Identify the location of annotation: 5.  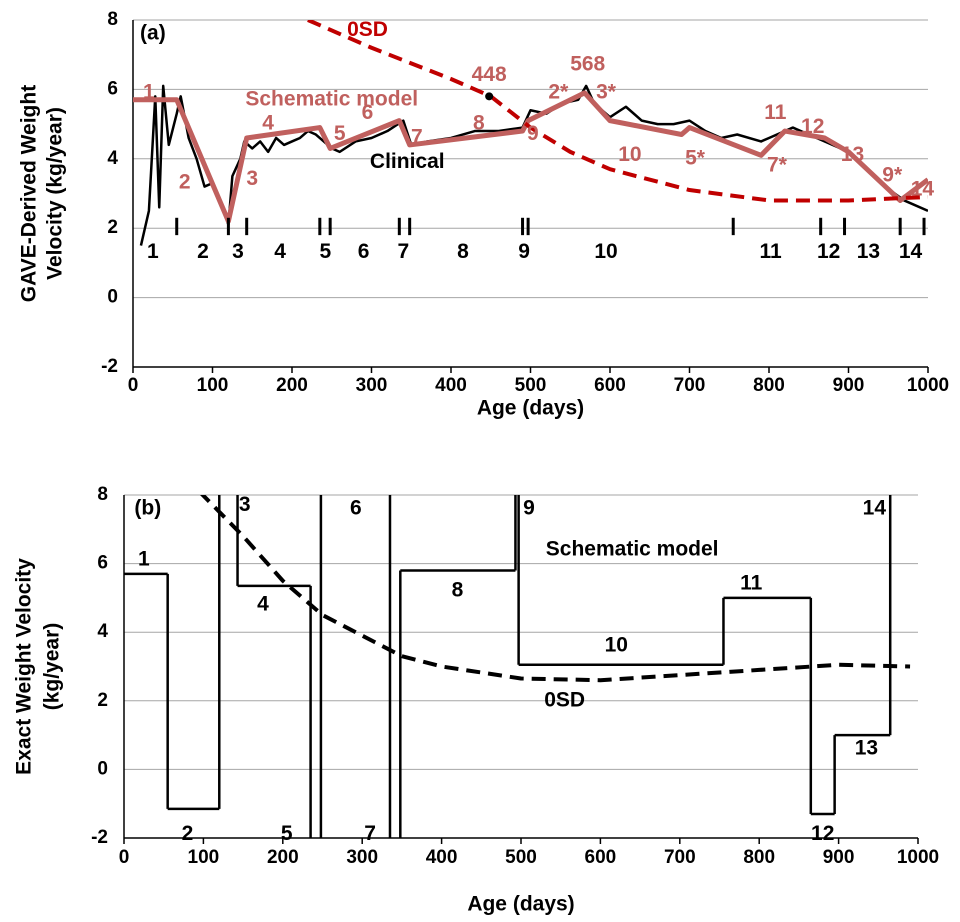
(340, 133).